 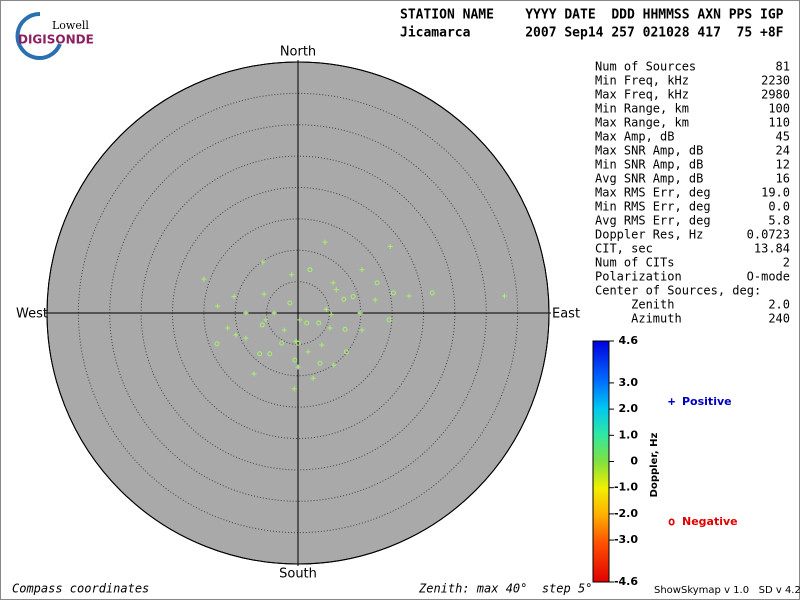 I want to click on stat-value: 240, so click(x=779, y=319).